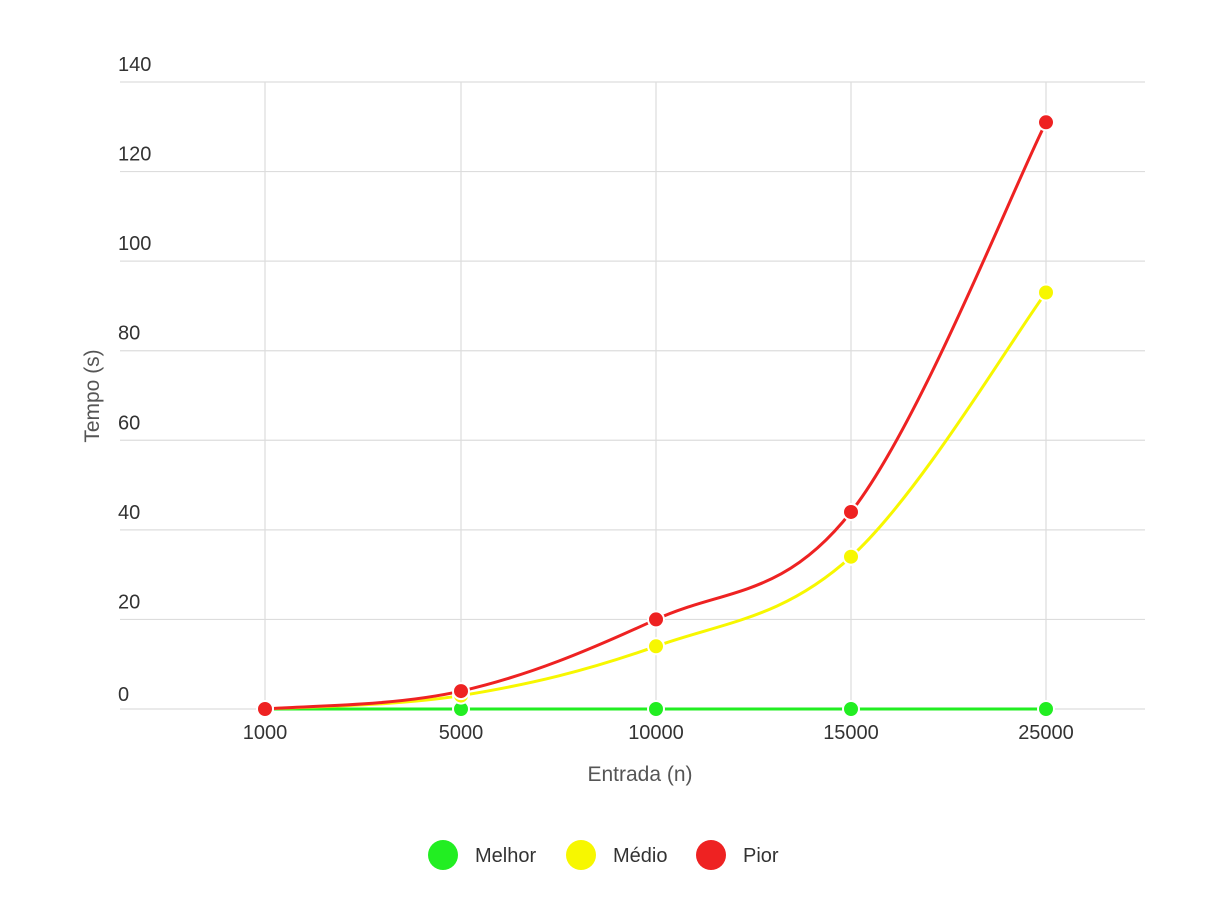 The image size is (1231, 899). What do you see at coordinates (711, 855) in the screenshot?
I see `legend-marker-pior` at bounding box center [711, 855].